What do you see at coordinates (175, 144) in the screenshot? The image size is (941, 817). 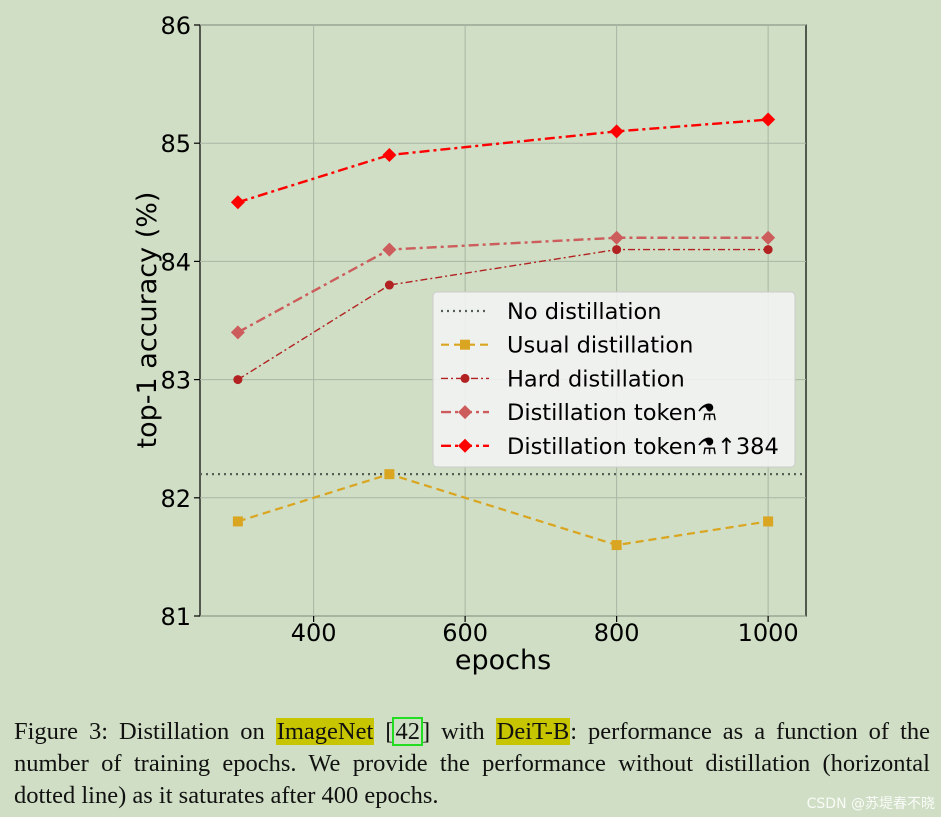 I see `y-tick-label: 85` at bounding box center [175, 144].